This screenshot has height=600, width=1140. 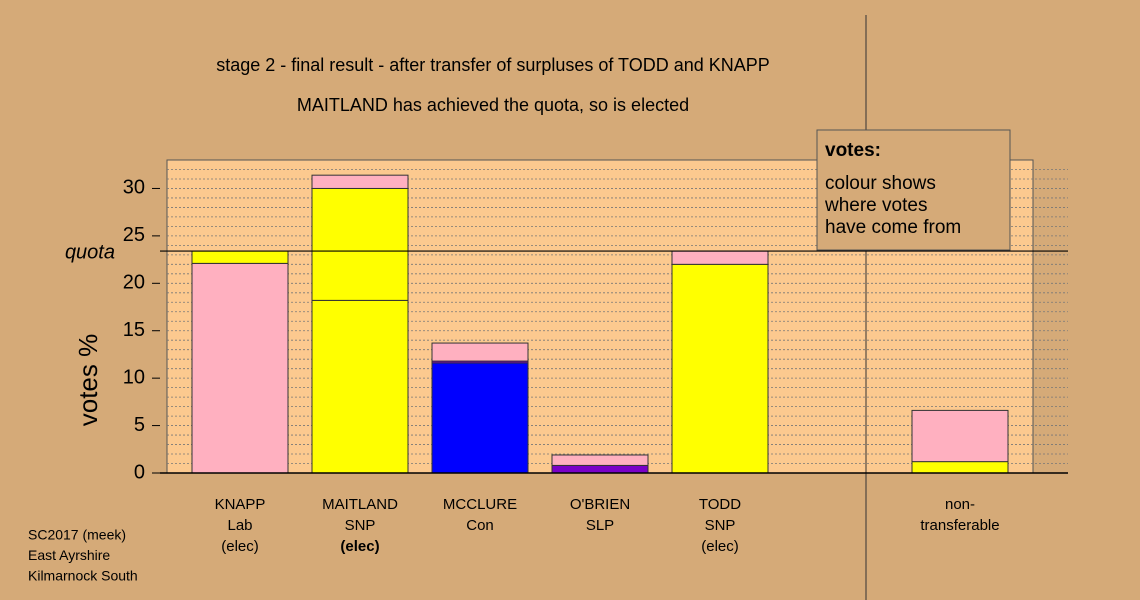 What do you see at coordinates (893, 227) in the screenshot?
I see `legend-text: have come from` at bounding box center [893, 227].